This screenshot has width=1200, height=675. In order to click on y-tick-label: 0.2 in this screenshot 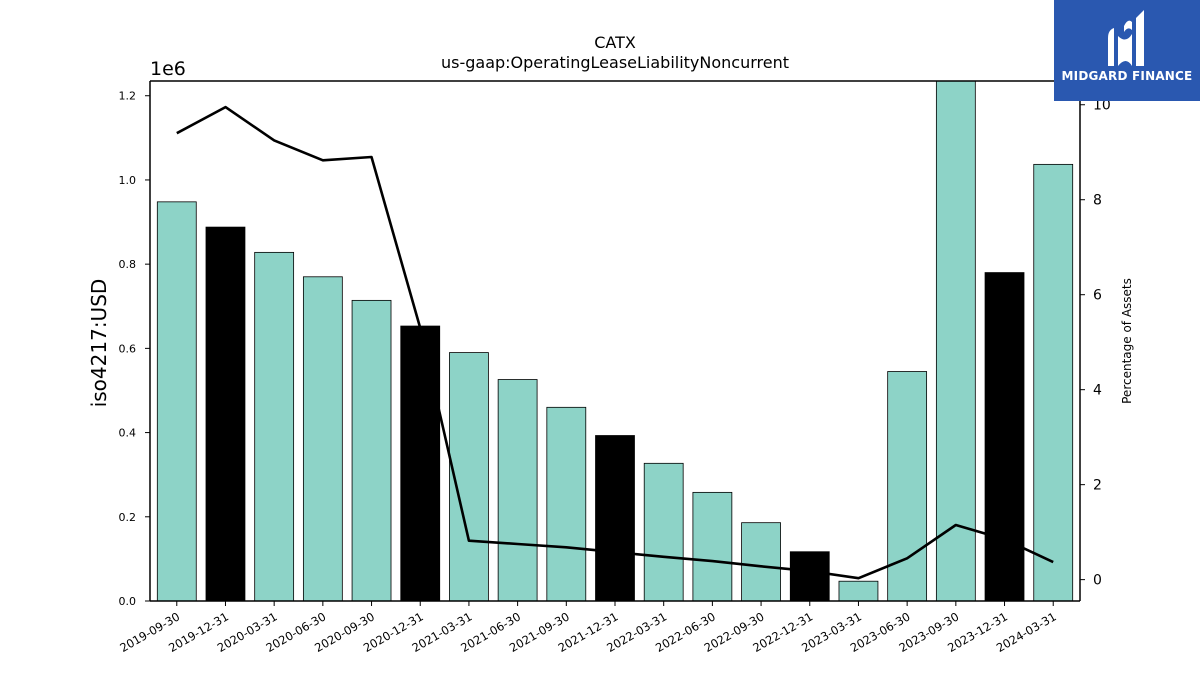, I will do `click(128, 517)`.